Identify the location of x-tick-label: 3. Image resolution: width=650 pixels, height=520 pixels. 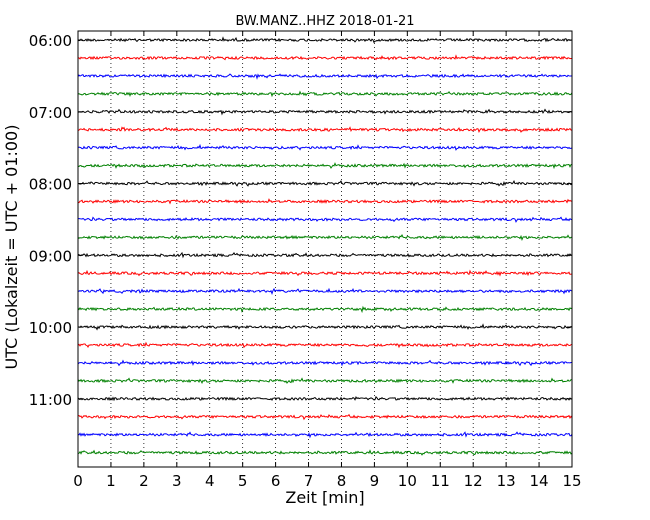
(177, 481).